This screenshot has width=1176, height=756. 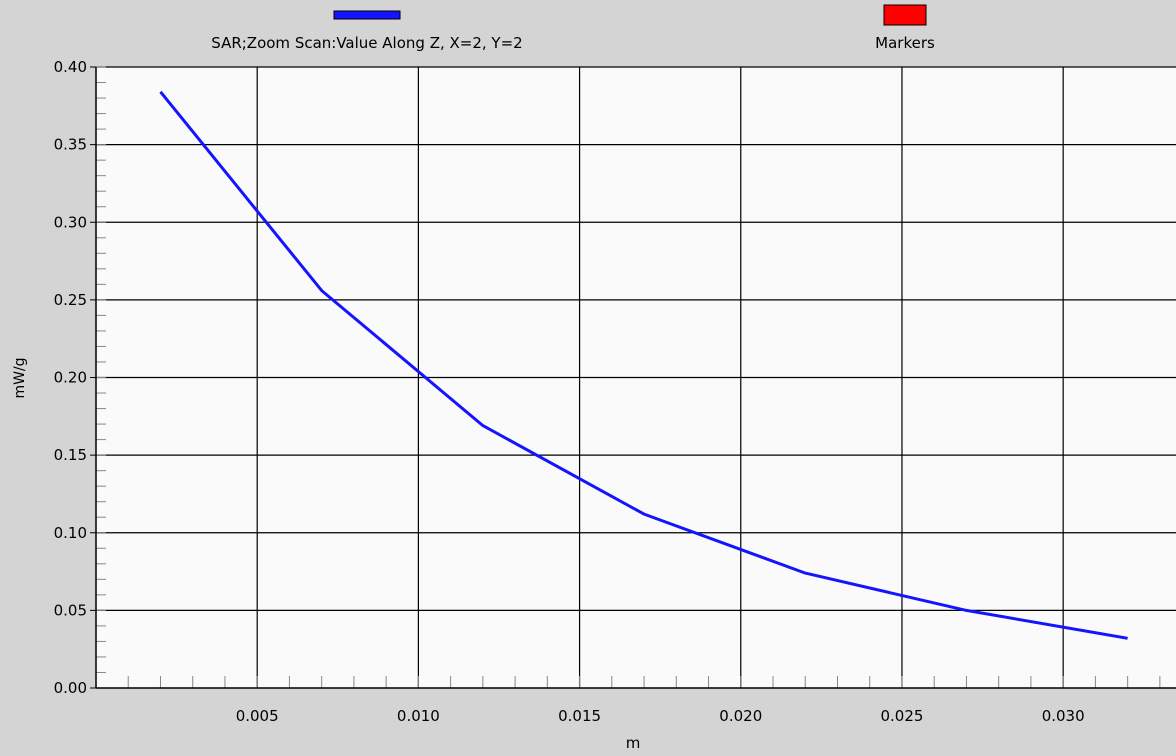 I want to click on x-tick-label: 0.005, so click(x=257, y=716).